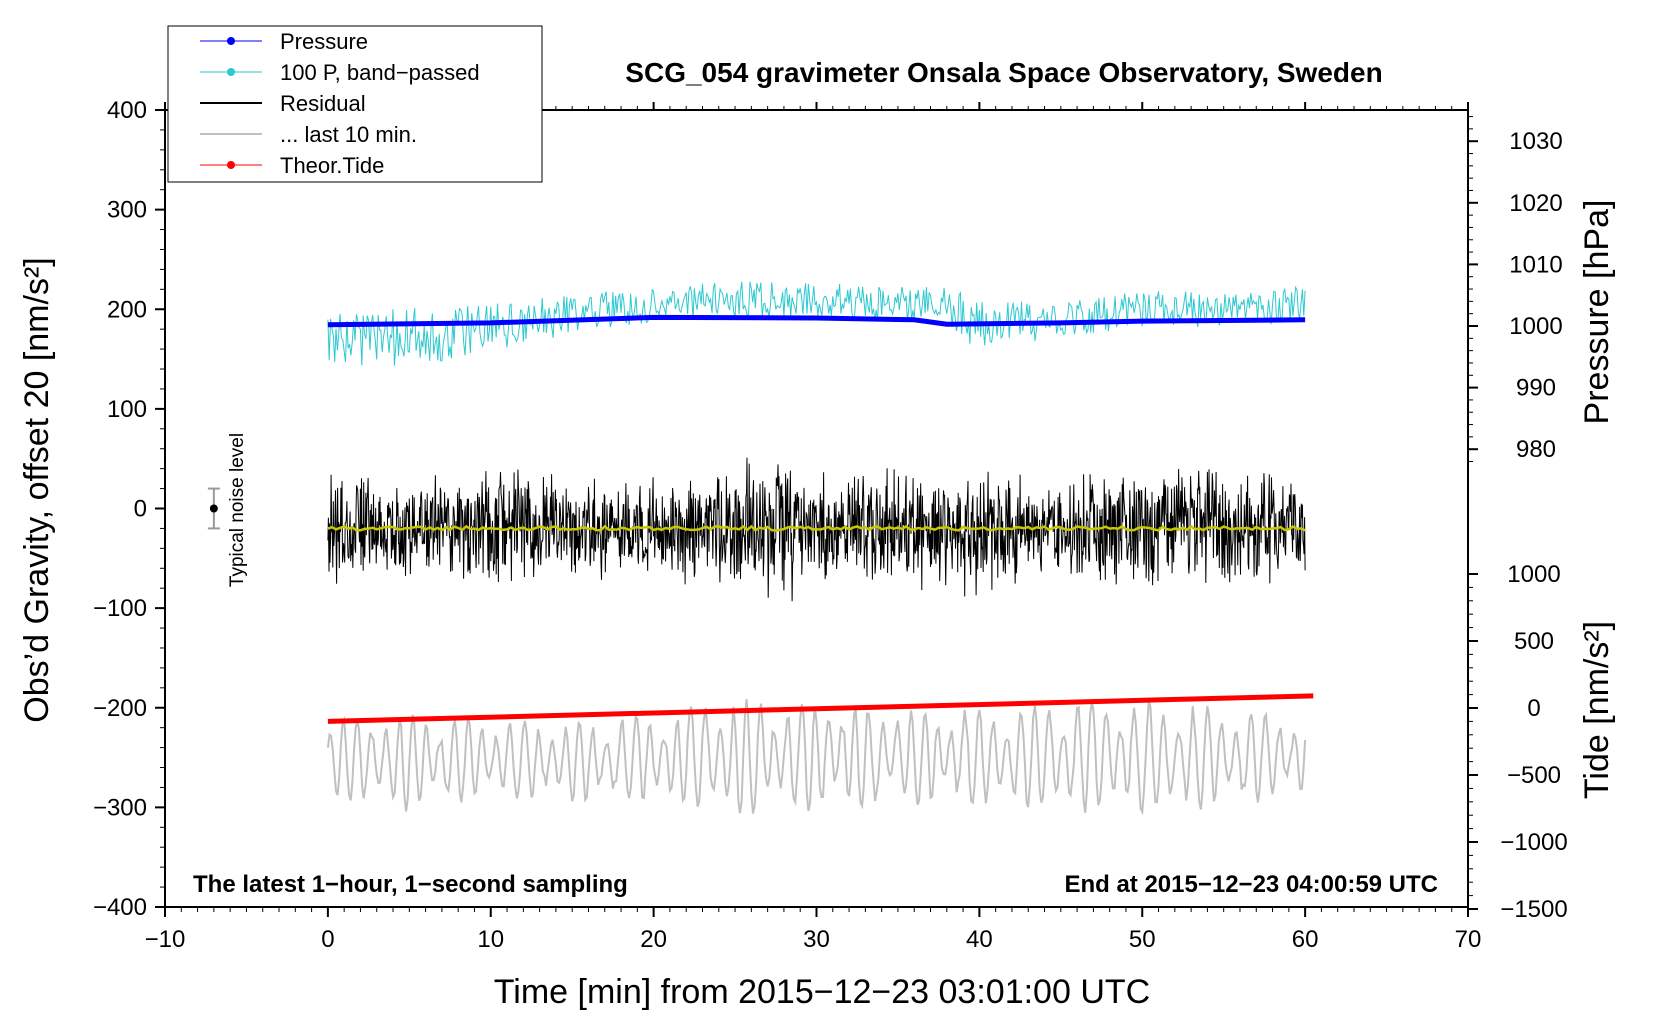 This screenshot has height=1020, width=1660. I want to click on x-tick-label: 40, so click(979, 939).